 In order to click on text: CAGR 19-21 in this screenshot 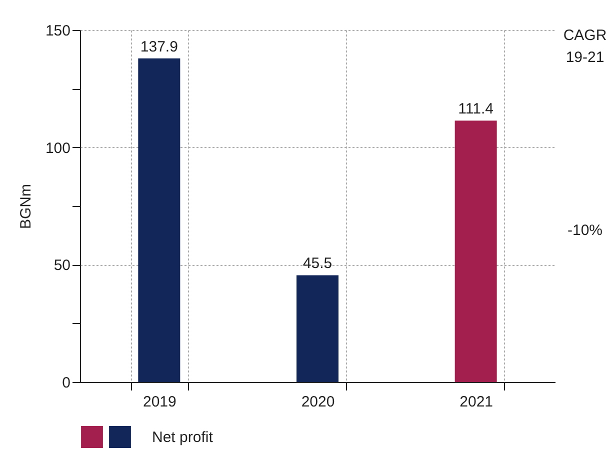, I will do `click(585, 46)`.